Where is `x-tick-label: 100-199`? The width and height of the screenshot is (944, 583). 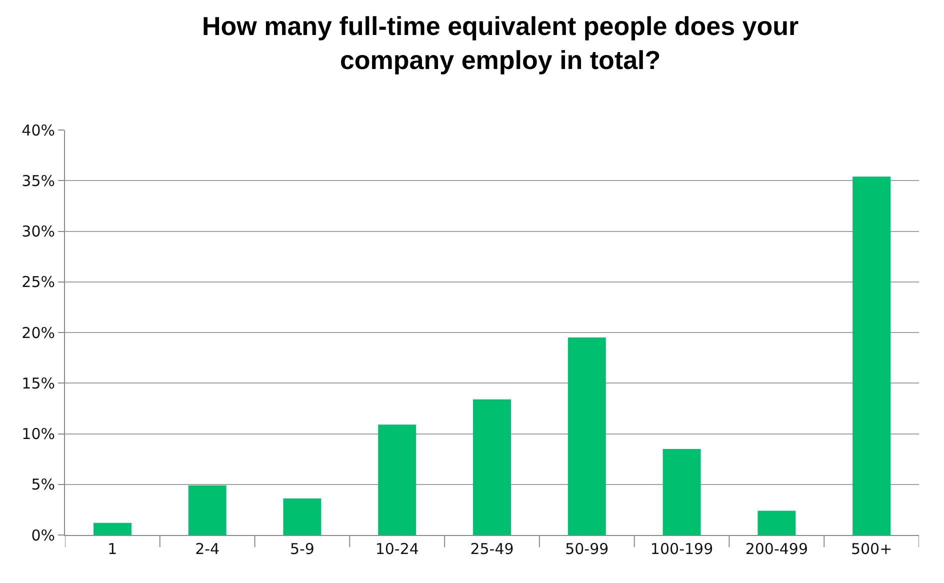
x-tick-label: 100-199 is located at coordinates (682, 549).